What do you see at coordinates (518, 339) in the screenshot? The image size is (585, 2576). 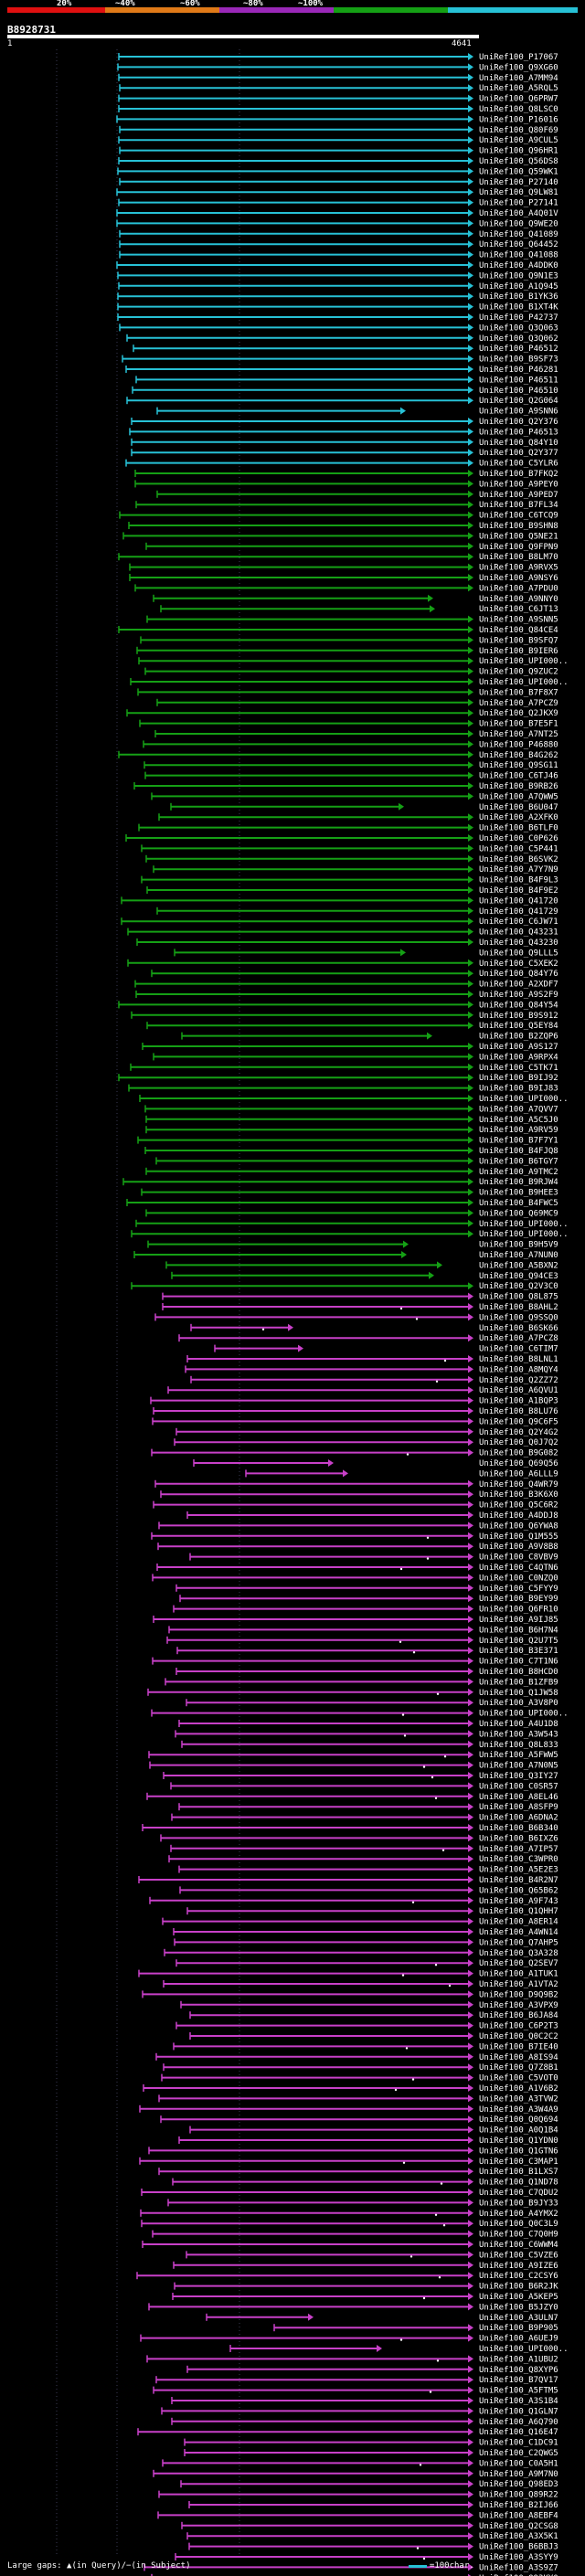 I see `hit-label: UniRef100_Q3Q062` at bounding box center [518, 339].